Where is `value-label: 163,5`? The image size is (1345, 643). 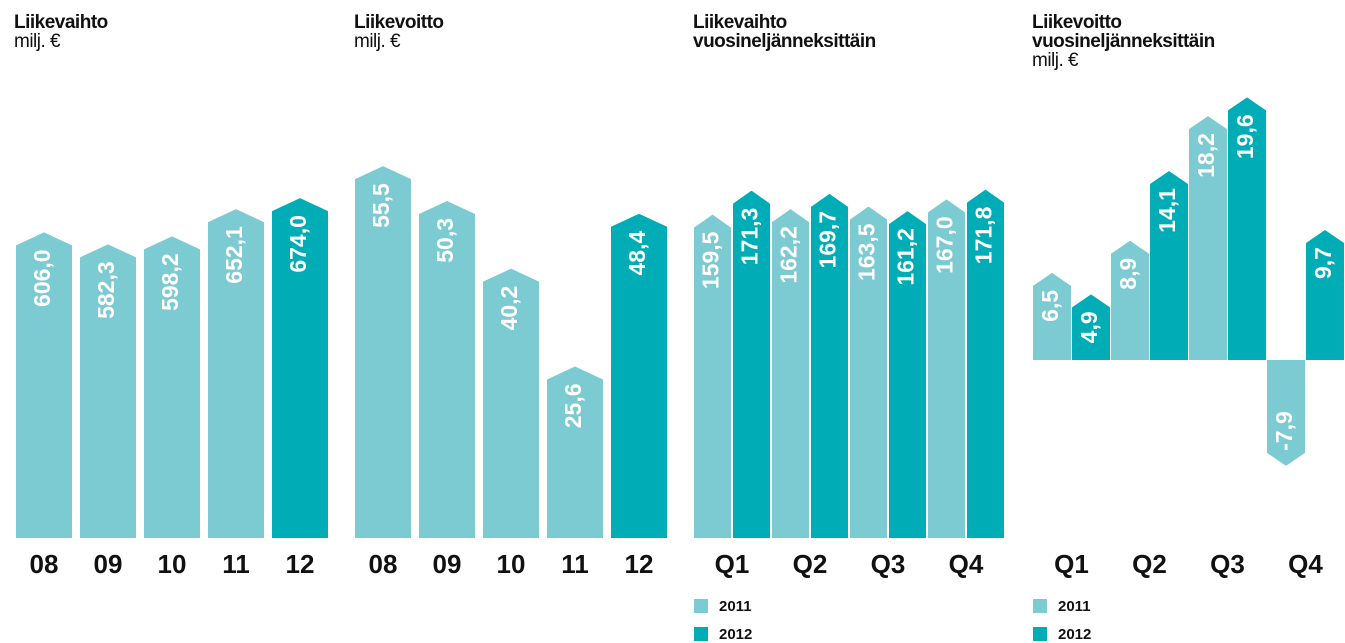
value-label: 163,5 is located at coordinates (867, 252).